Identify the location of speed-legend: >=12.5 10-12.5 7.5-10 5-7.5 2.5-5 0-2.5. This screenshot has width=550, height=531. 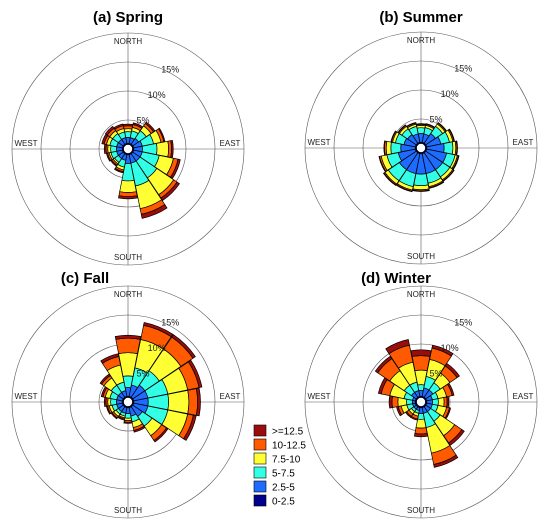
(279, 466).